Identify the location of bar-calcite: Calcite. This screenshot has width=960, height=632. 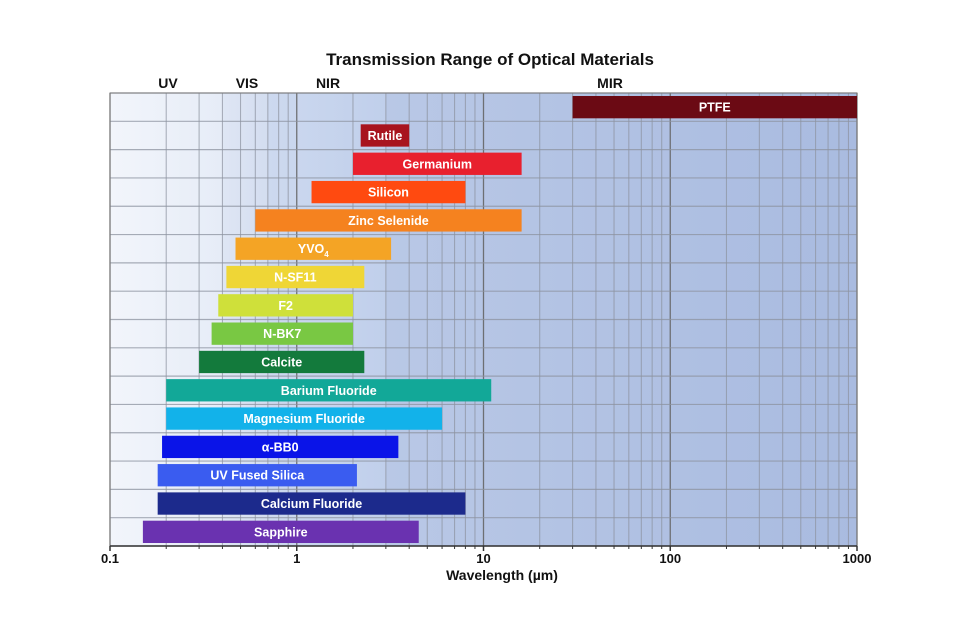
(282, 362).